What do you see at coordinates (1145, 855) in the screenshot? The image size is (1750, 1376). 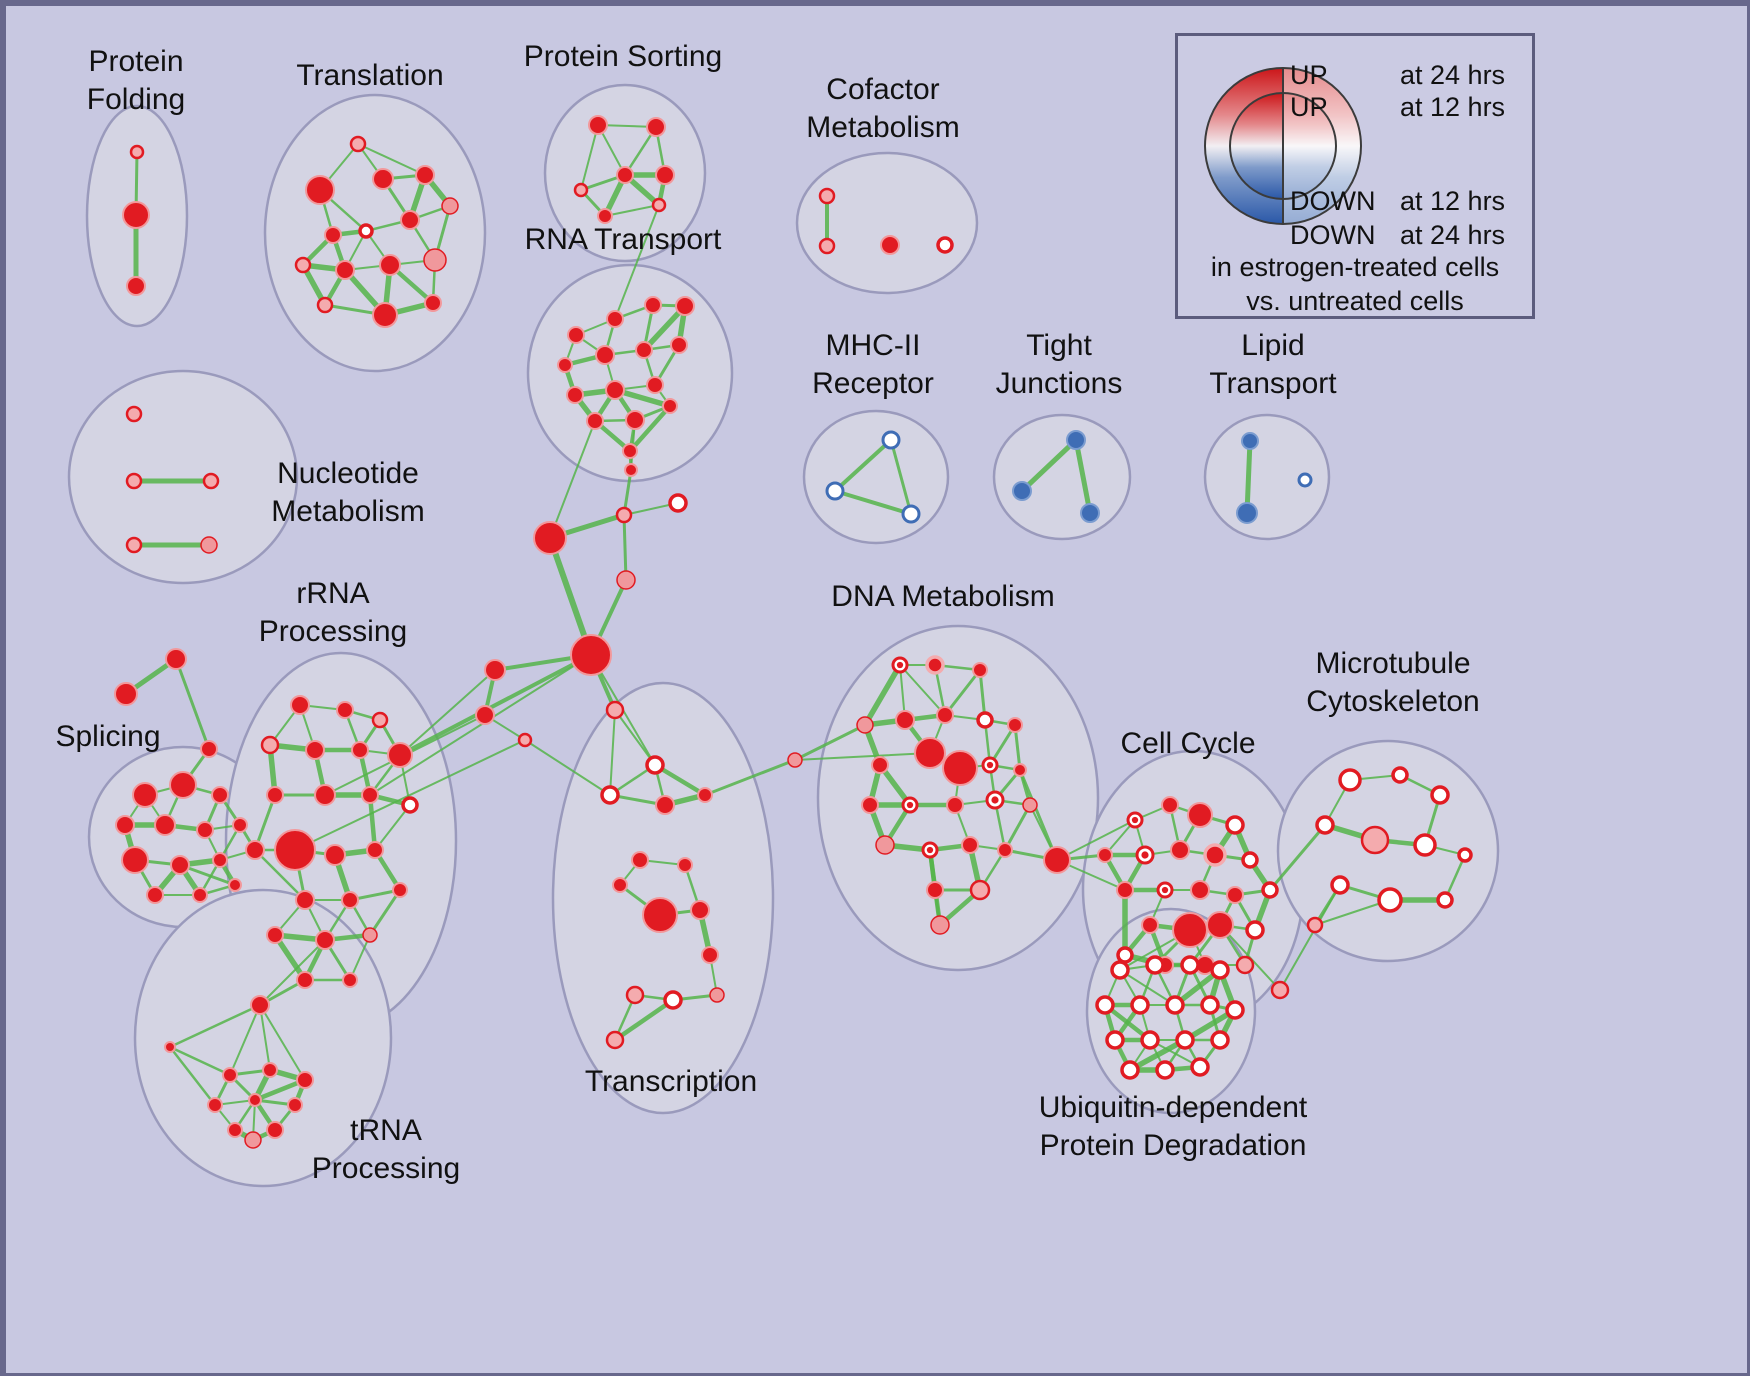 I see `node-dot-cc` at bounding box center [1145, 855].